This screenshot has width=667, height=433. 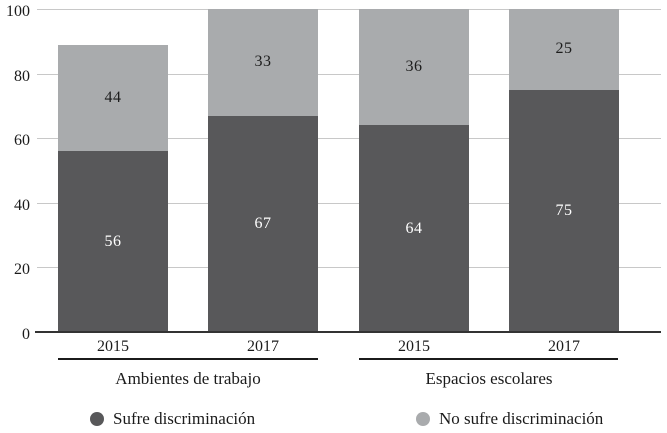 What do you see at coordinates (97, 419) in the screenshot?
I see `legend-swatch-sufre` at bounding box center [97, 419].